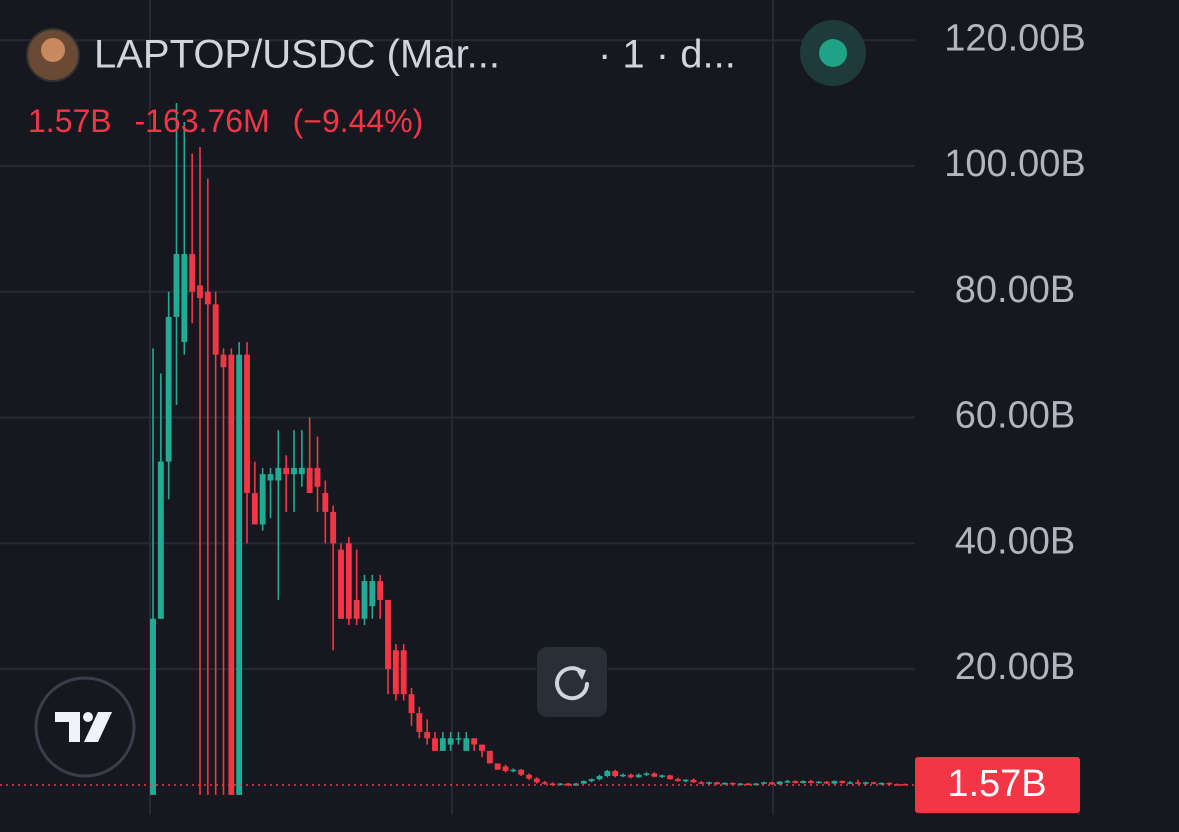  I want to click on reset-button, so click(572, 682).